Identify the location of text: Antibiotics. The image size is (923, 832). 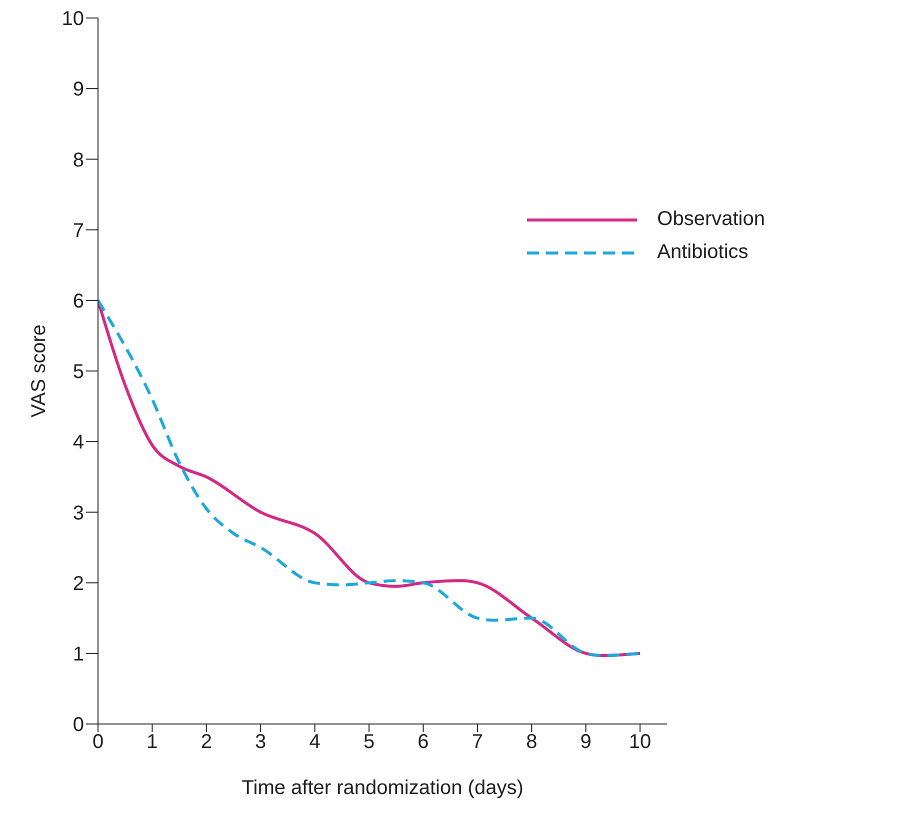
(702, 252).